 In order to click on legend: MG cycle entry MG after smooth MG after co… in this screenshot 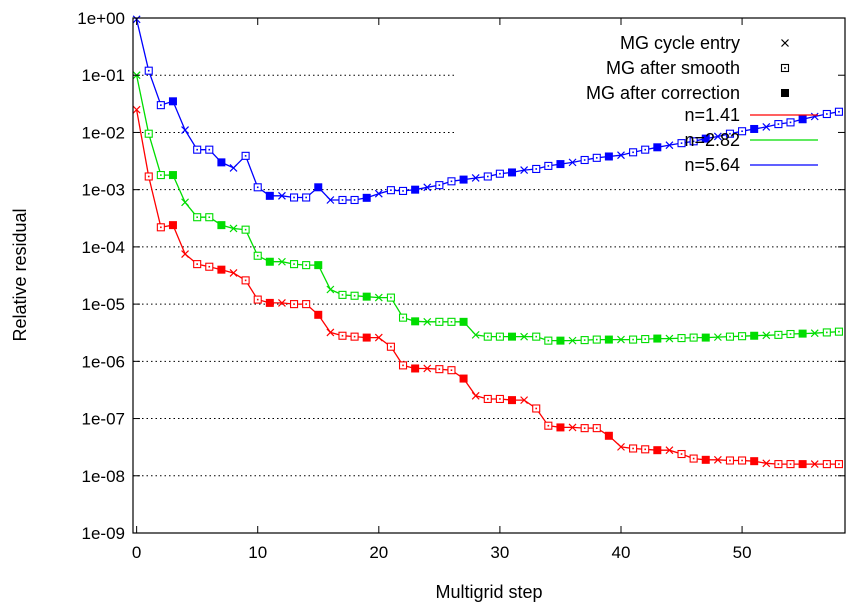, I will do `click(702, 104)`.